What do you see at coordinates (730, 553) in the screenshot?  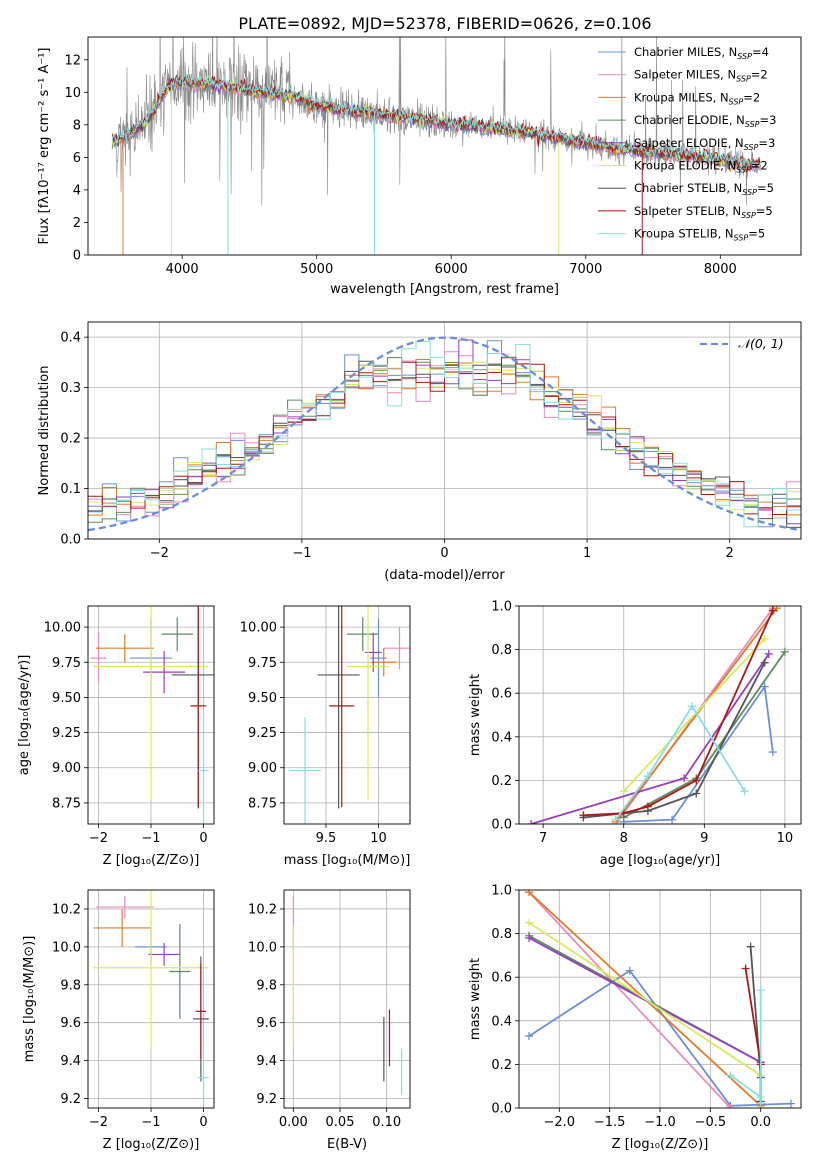 I see `x-tick-label: 2` at bounding box center [730, 553].